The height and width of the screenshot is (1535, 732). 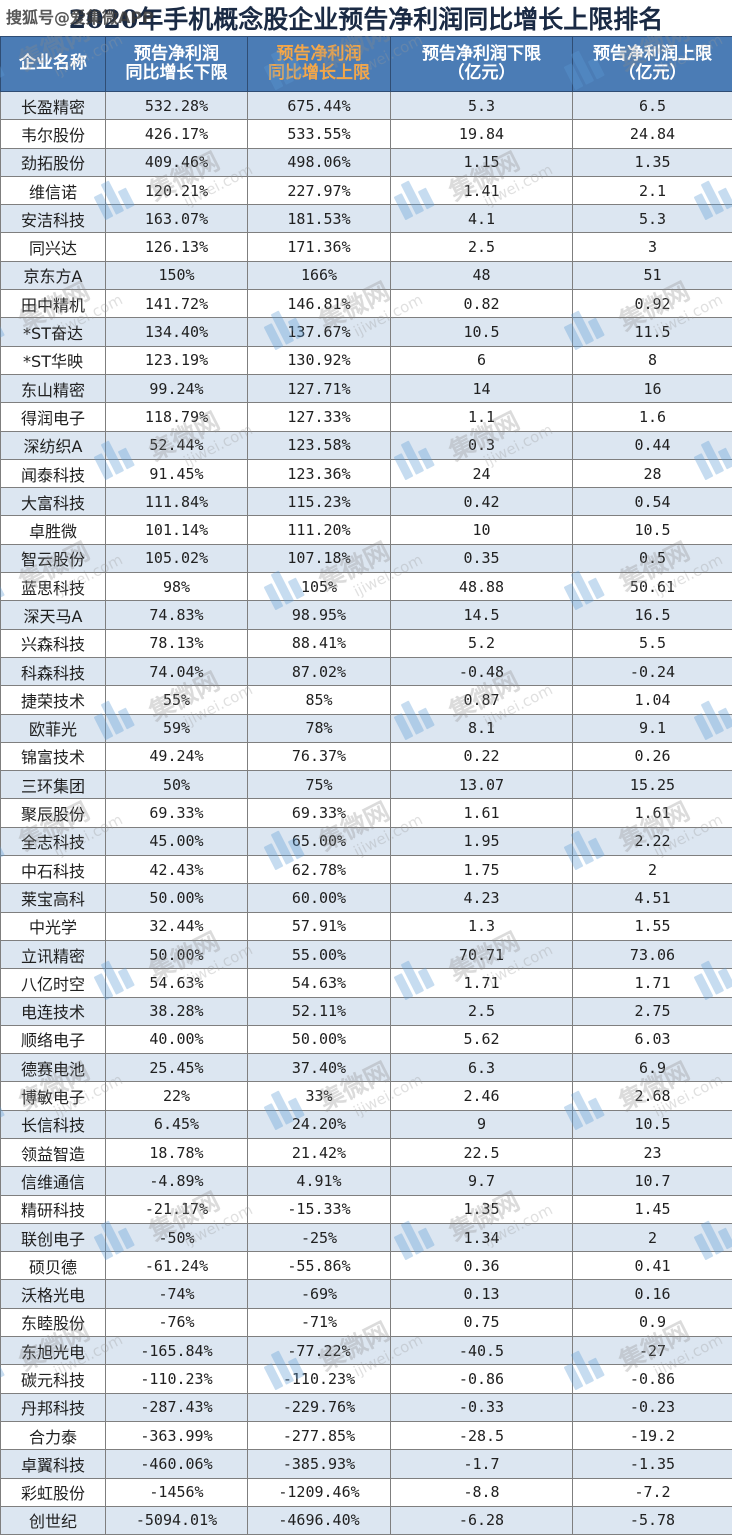 I want to click on cell-upper_abs: 0.54, so click(x=652, y=502).